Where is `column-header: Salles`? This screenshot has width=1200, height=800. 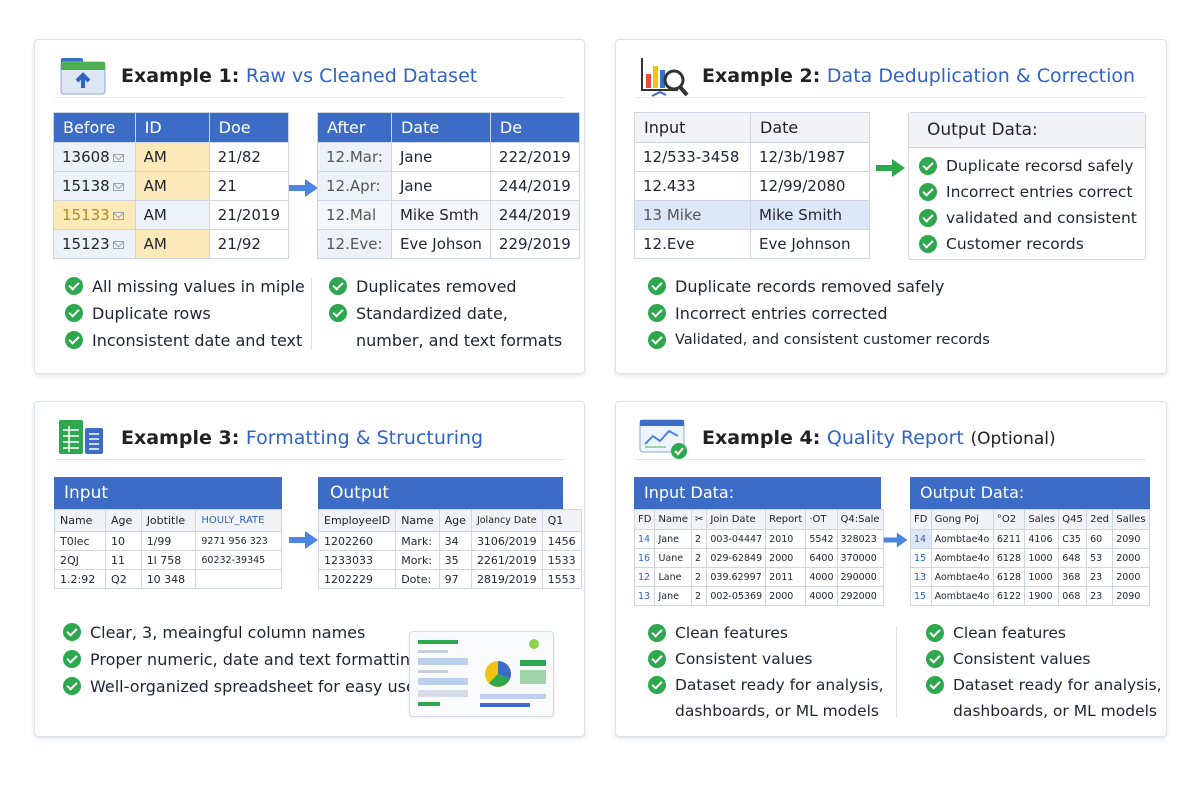 column-header: Salles is located at coordinates (1131, 519).